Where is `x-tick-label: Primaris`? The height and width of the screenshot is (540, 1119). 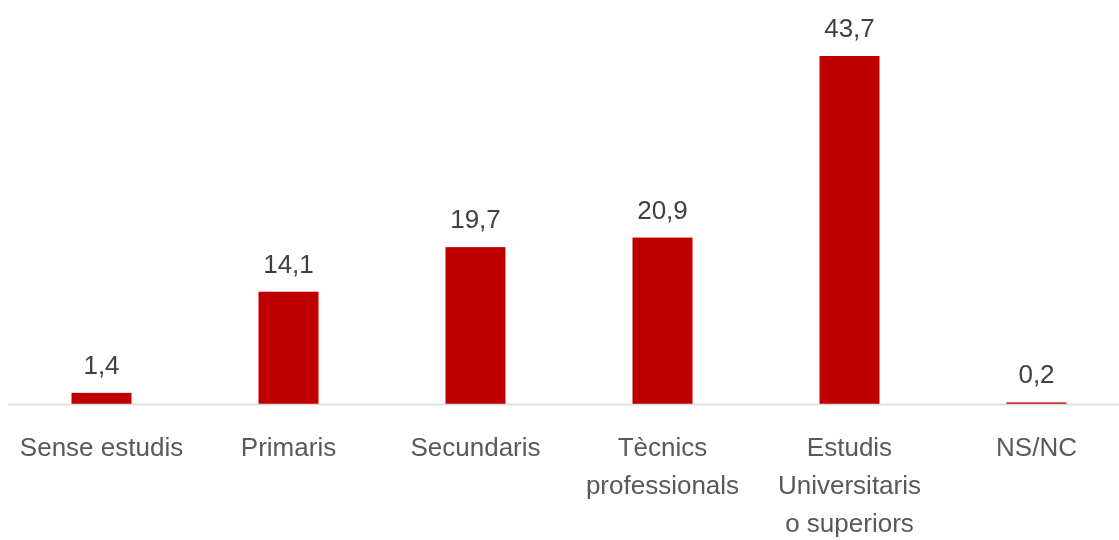 x-tick-label: Primaris is located at coordinates (288, 447).